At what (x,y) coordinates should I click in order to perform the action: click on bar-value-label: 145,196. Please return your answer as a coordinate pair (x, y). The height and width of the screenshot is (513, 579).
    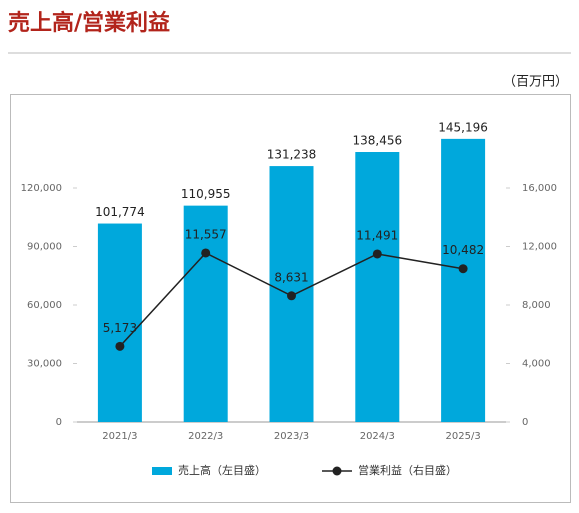
    Looking at the image, I should click on (463, 127).